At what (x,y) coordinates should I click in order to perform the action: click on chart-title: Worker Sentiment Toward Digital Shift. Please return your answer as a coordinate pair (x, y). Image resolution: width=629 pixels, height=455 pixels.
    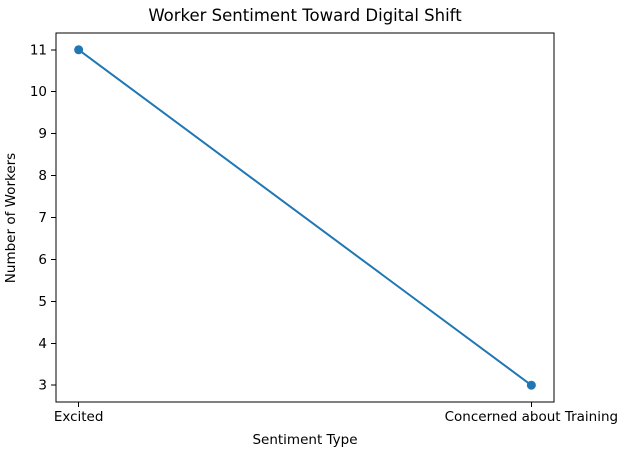
    Looking at the image, I should click on (305, 15).